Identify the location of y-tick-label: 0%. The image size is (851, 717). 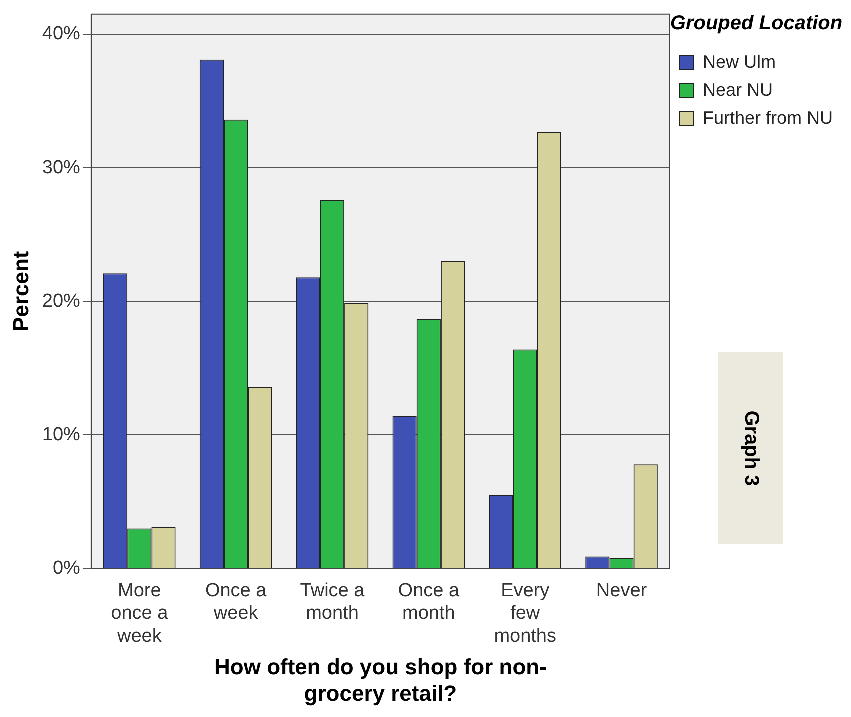
(66, 569).